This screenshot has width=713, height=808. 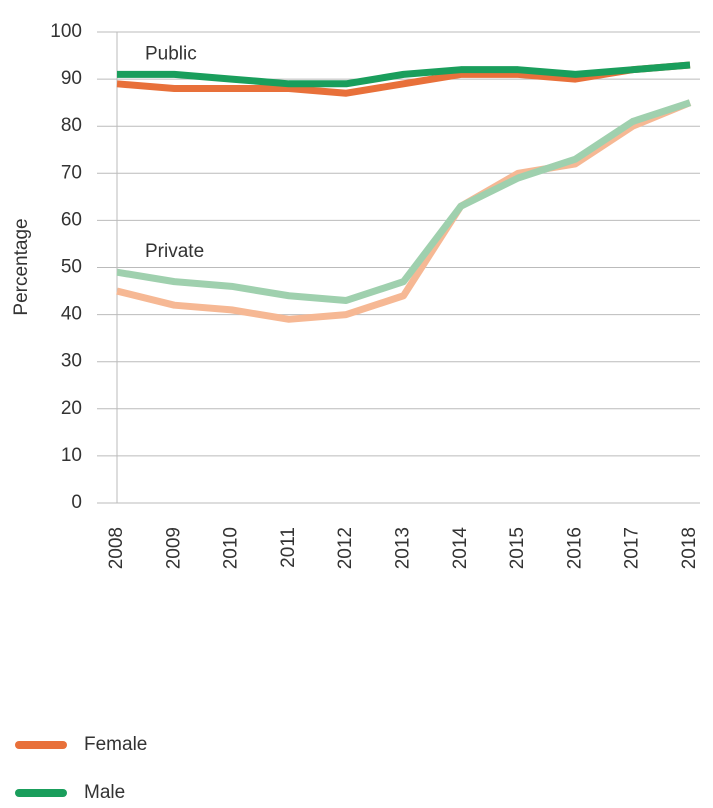 What do you see at coordinates (71, 172) in the screenshot?
I see `y-tick-label: 70` at bounding box center [71, 172].